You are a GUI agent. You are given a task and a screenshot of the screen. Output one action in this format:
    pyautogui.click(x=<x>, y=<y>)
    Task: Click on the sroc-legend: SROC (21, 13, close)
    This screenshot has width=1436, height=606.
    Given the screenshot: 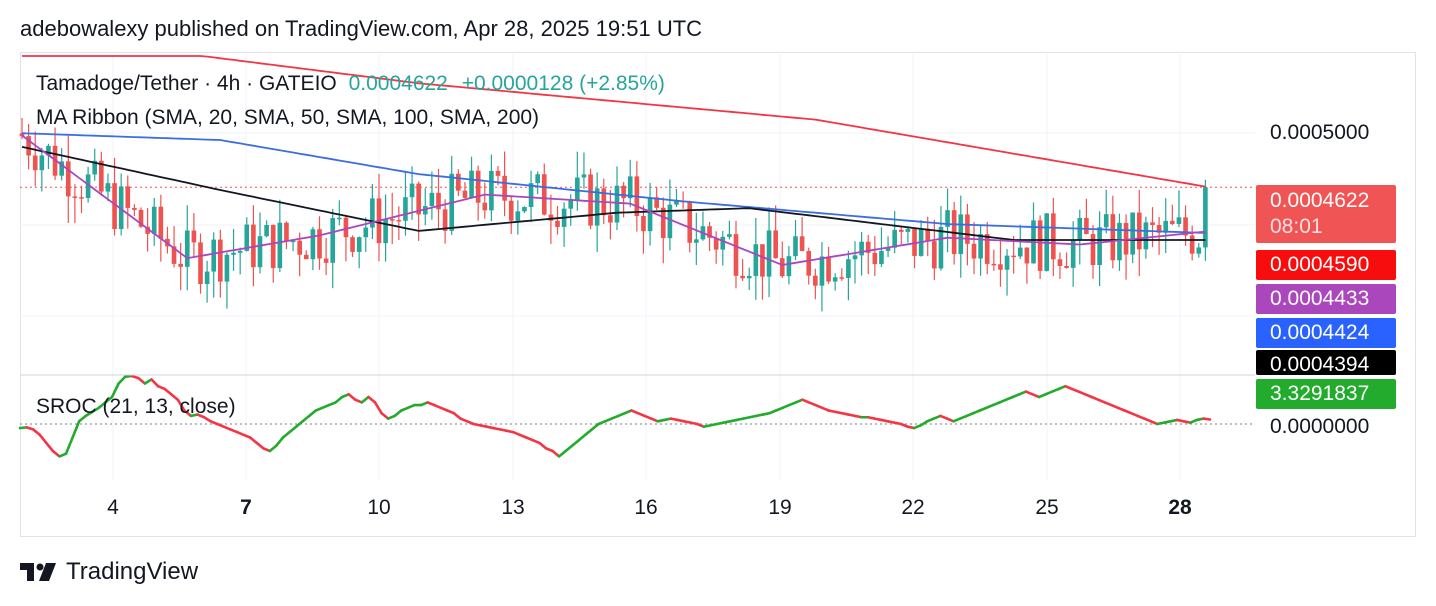 What is the action you would take?
    pyautogui.click(x=136, y=407)
    